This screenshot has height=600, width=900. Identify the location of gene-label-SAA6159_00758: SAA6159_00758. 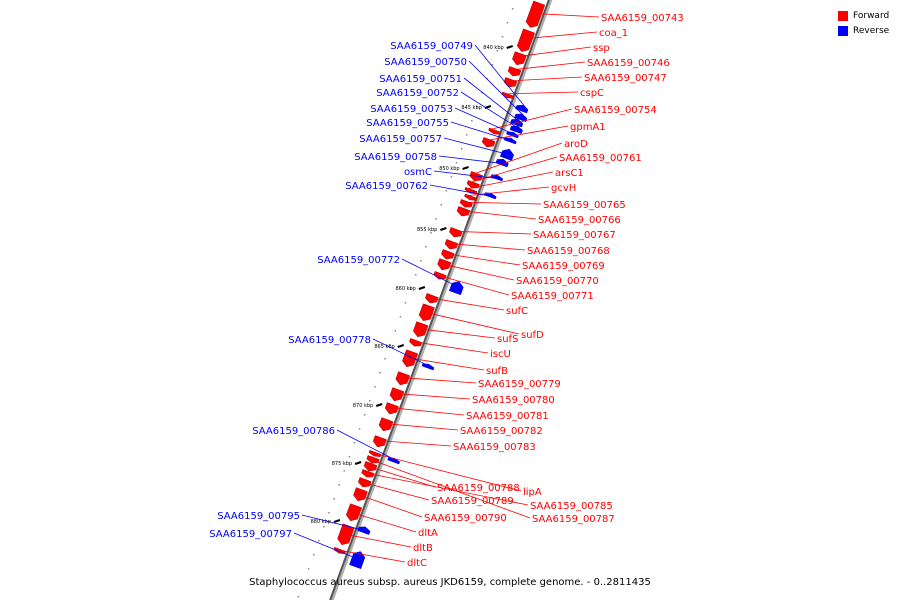
(395, 157).